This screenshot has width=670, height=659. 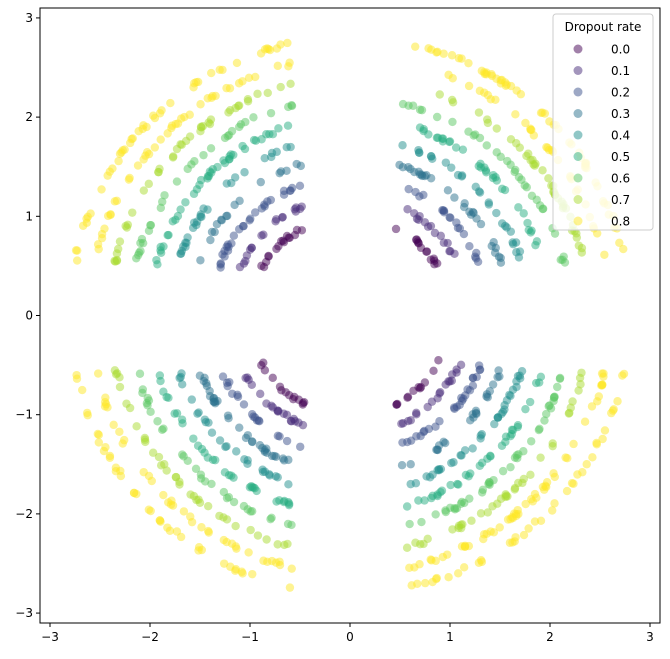 I want to click on y-tick-label: −1, so click(x=24, y=415).